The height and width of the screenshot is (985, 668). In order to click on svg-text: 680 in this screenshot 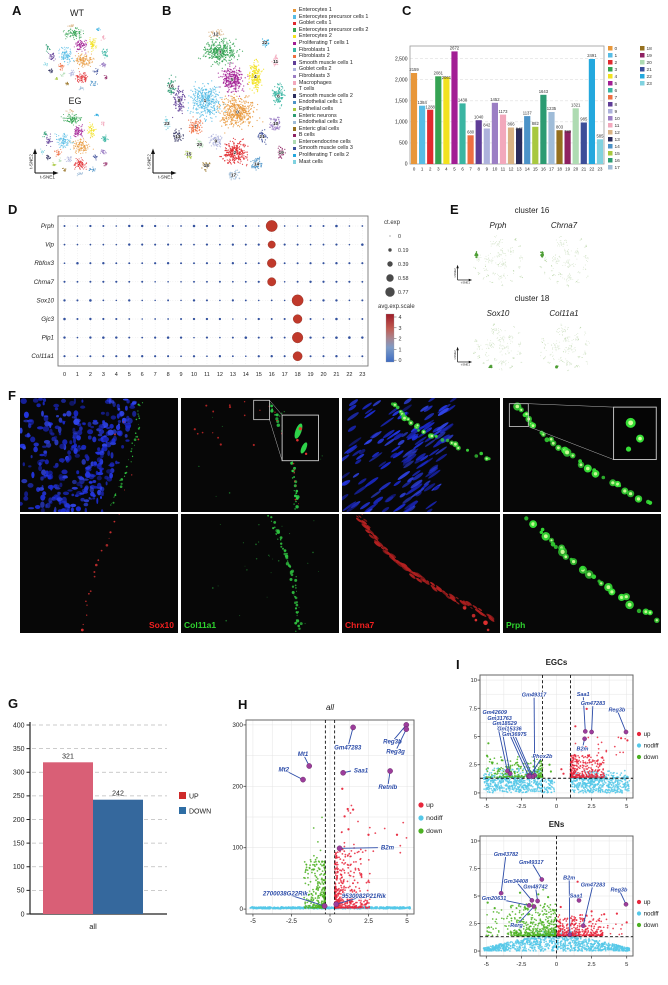, I will do `click(471, 132)`.